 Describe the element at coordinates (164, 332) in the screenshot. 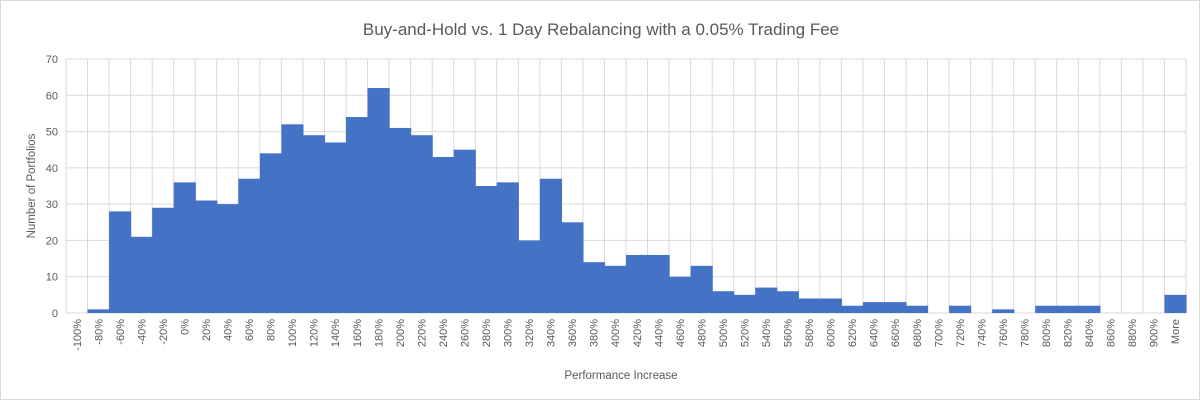

I see `x-tick-label: -20%` at that location.